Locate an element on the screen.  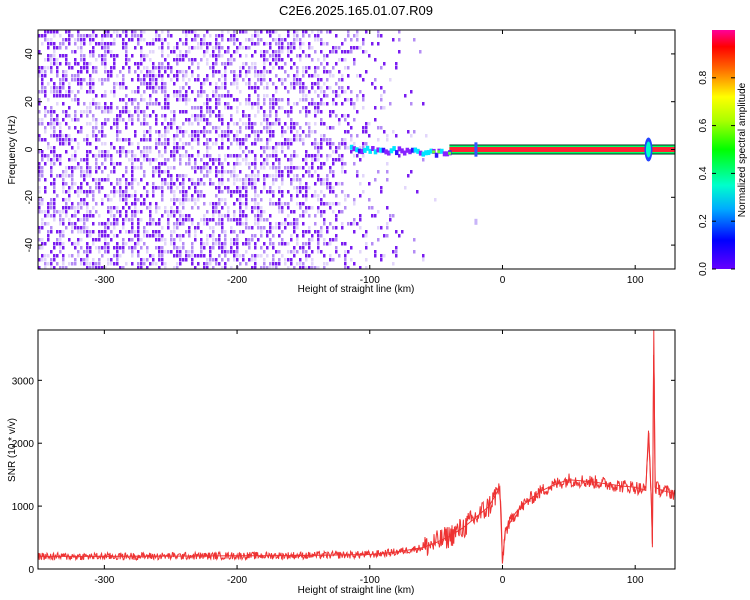
x-tick-label: -300 is located at coordinates (104, 580).